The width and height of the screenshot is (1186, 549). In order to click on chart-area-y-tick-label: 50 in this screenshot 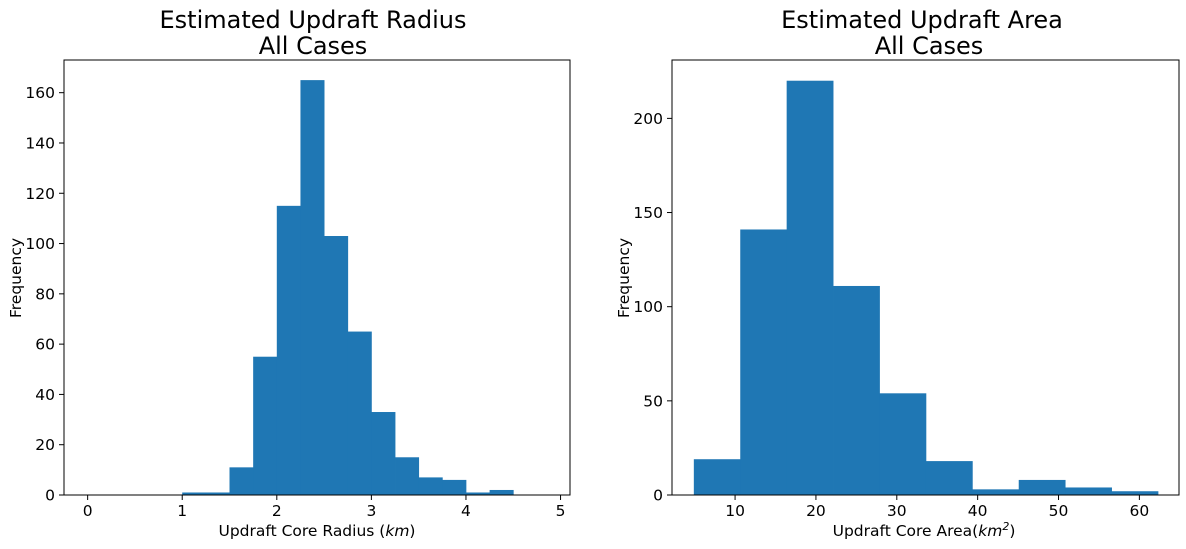, I will do `click(653, 401)`.